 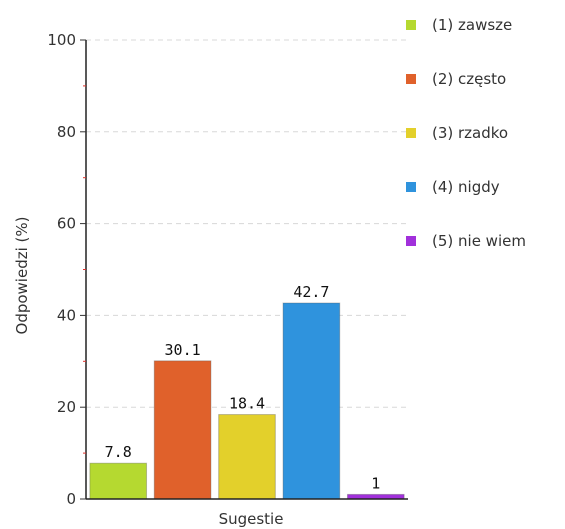 I want to click on bar-value-label: 1, so click(x=375, y=483).